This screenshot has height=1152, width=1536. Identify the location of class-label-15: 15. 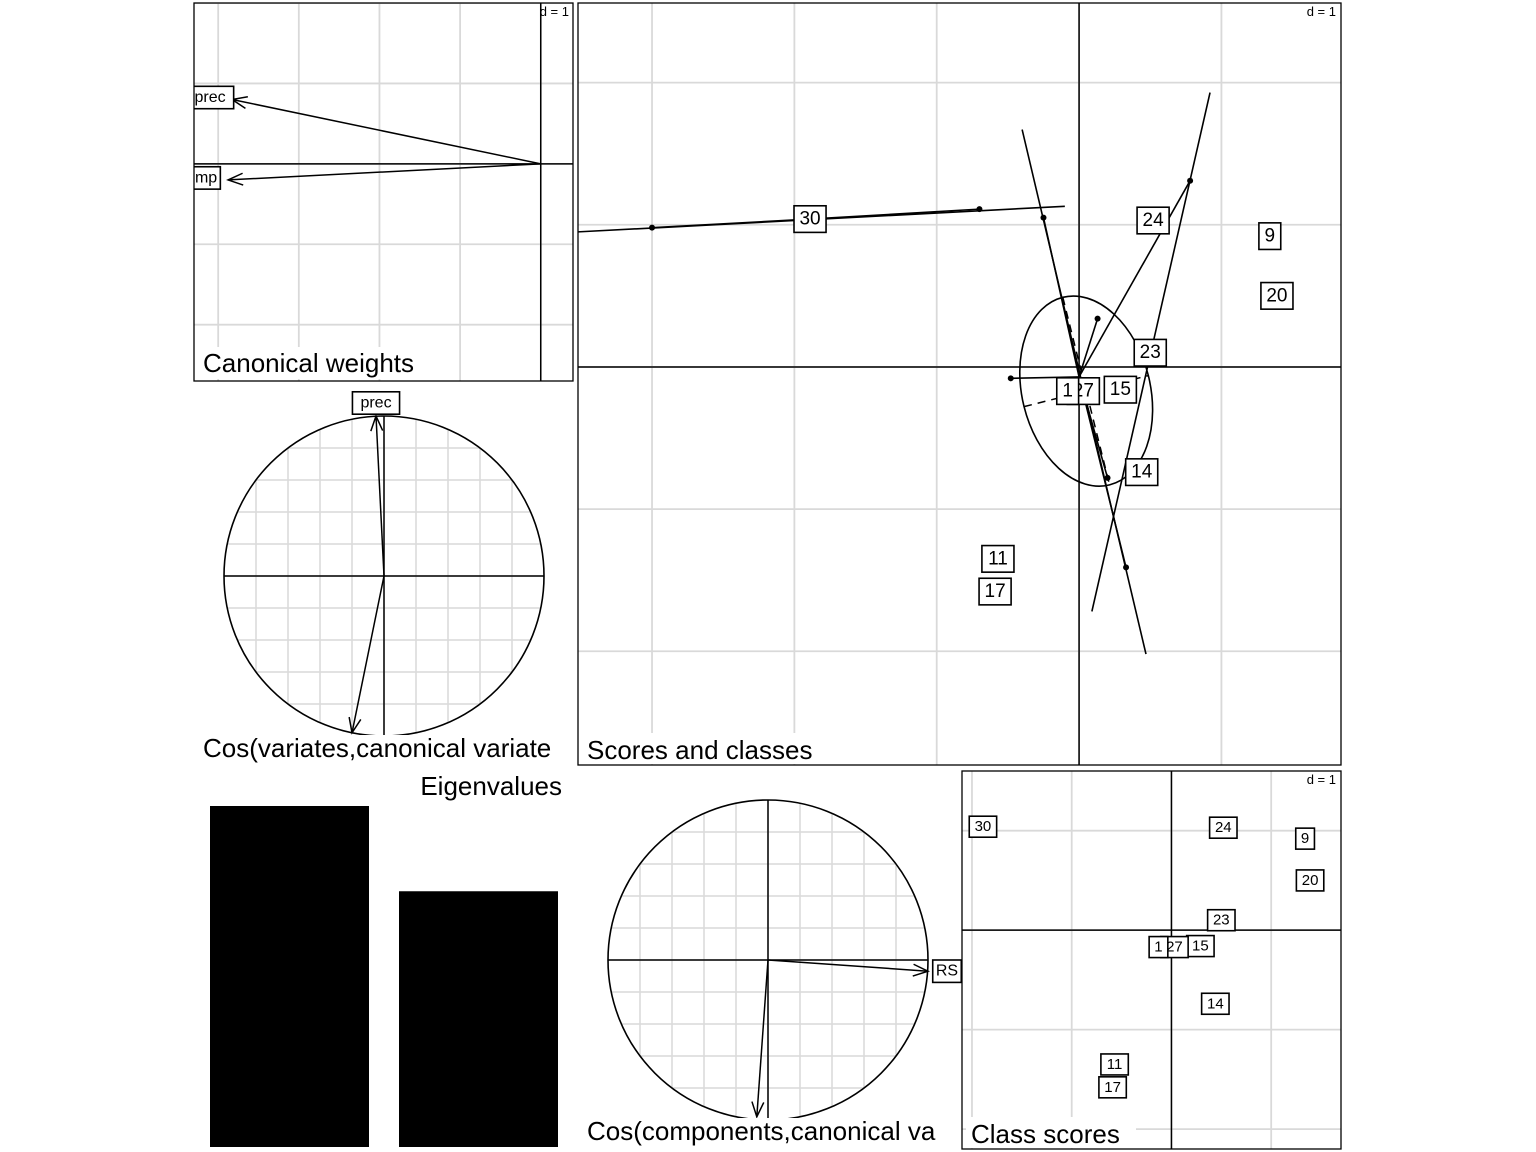
(1120, 389).